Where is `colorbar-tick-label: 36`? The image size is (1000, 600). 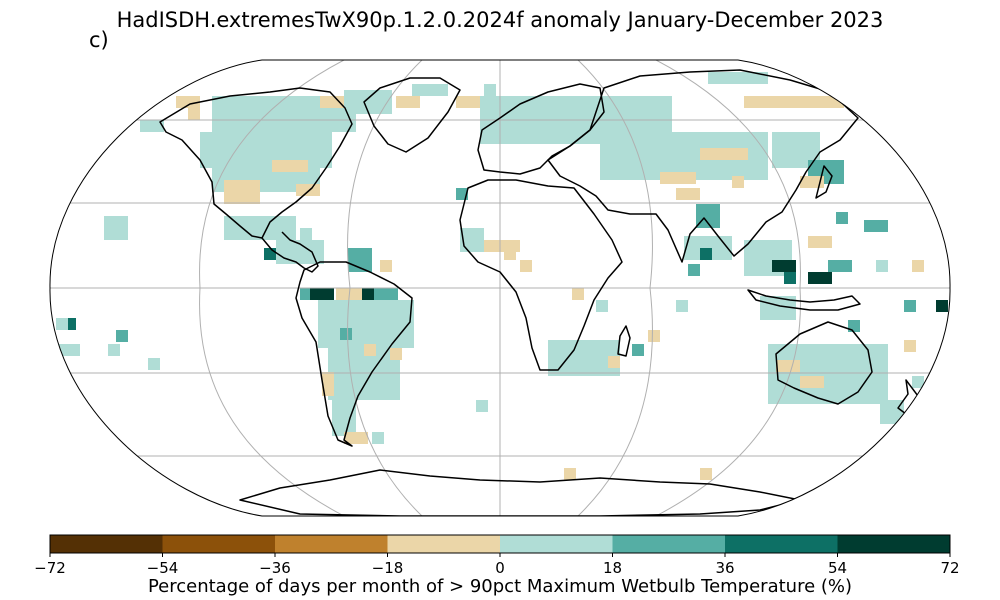 colorbar-tick-label: 36 is located at coordinates (724, 568).